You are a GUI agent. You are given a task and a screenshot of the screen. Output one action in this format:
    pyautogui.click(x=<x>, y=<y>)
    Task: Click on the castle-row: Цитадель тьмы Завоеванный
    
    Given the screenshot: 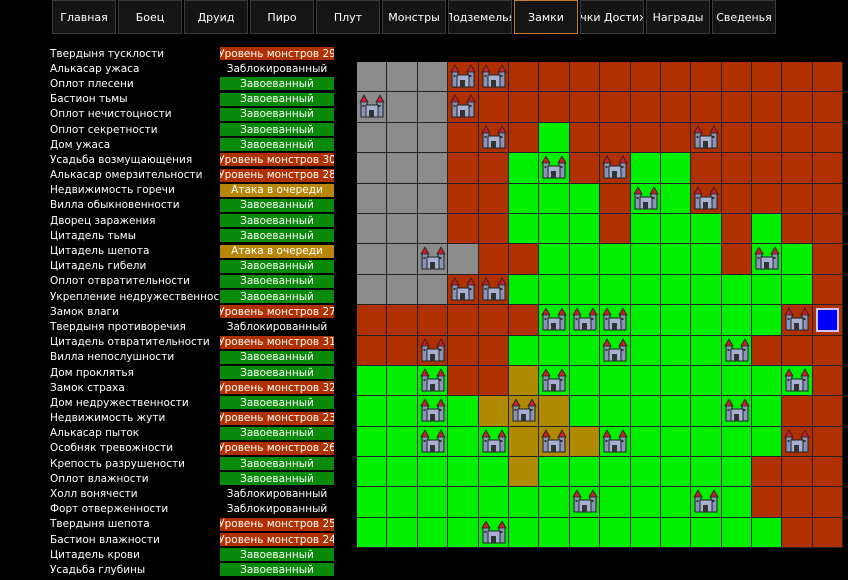 What is the action you would take?
    pyautogui.click(x=170, y=235)
    